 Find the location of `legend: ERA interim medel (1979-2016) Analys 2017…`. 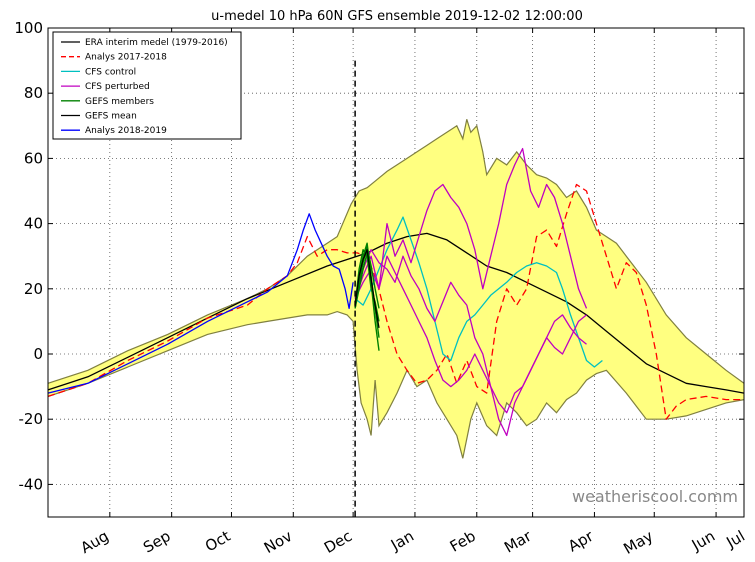

legend: ERA interim medel (1979-2016) Analys 2017… is located at coordinates (147, 85).